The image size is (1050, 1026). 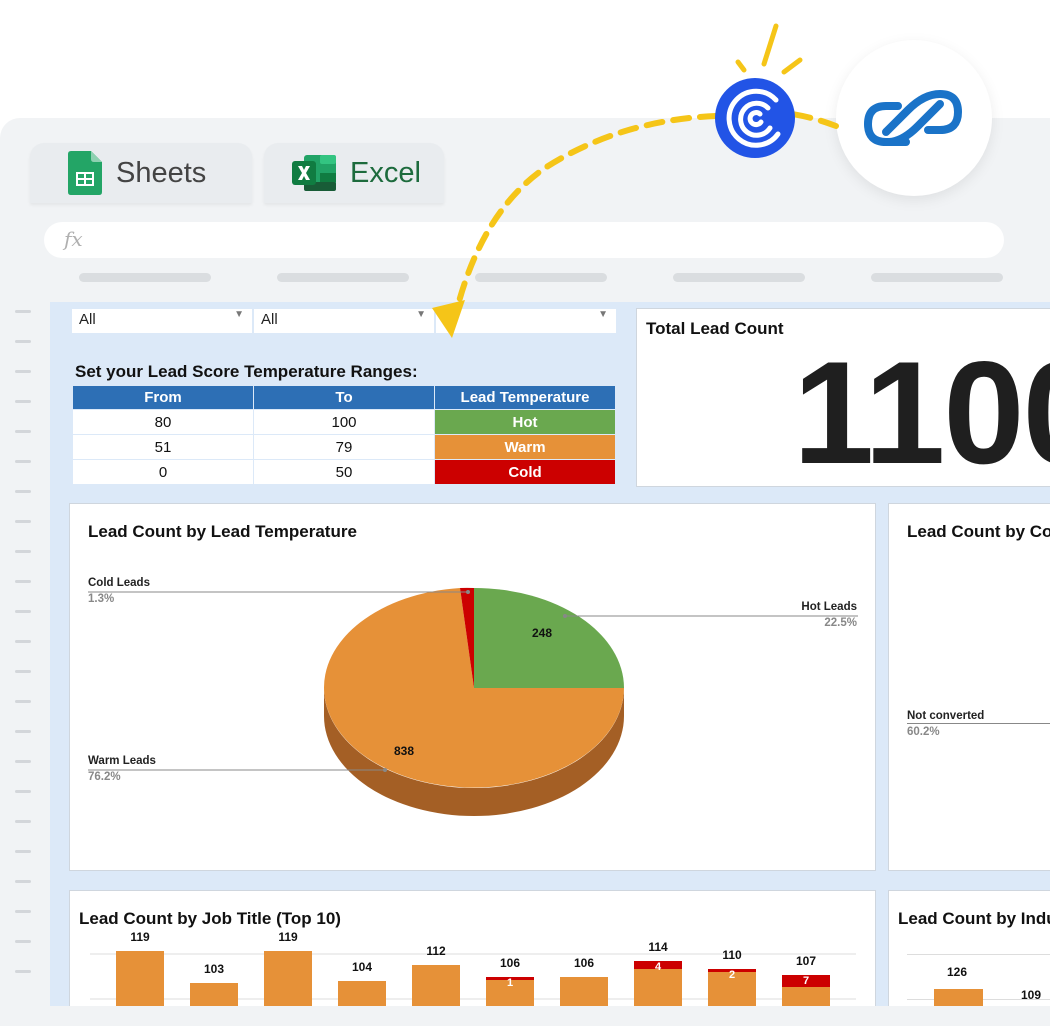 What do you see at coordinates (732, 955) in the screenshot?
I see `bar-total-label: 110` at bounding box center [732, 955].